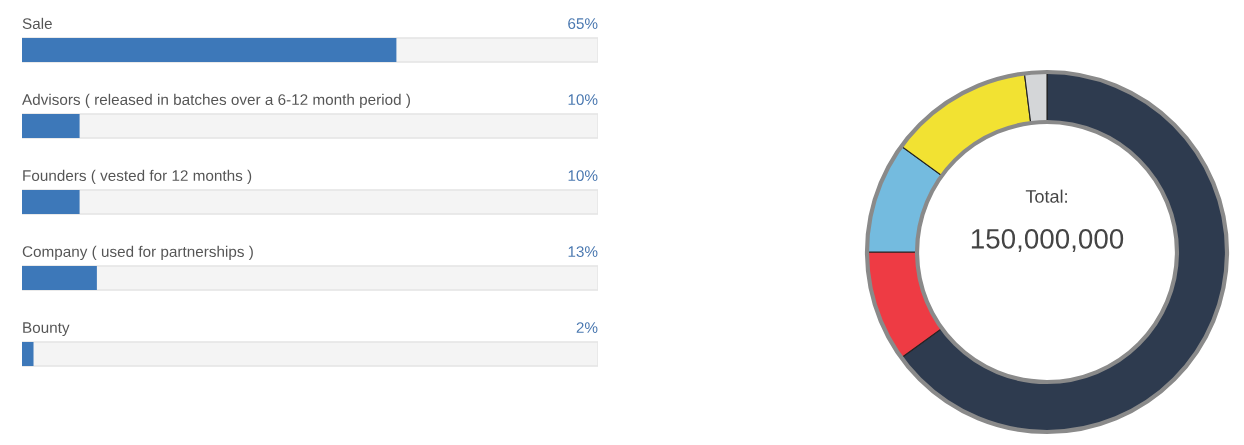  Describe the element at coordinates (587, 327) in the screenshot. I see `data-label: 2%` at that location.